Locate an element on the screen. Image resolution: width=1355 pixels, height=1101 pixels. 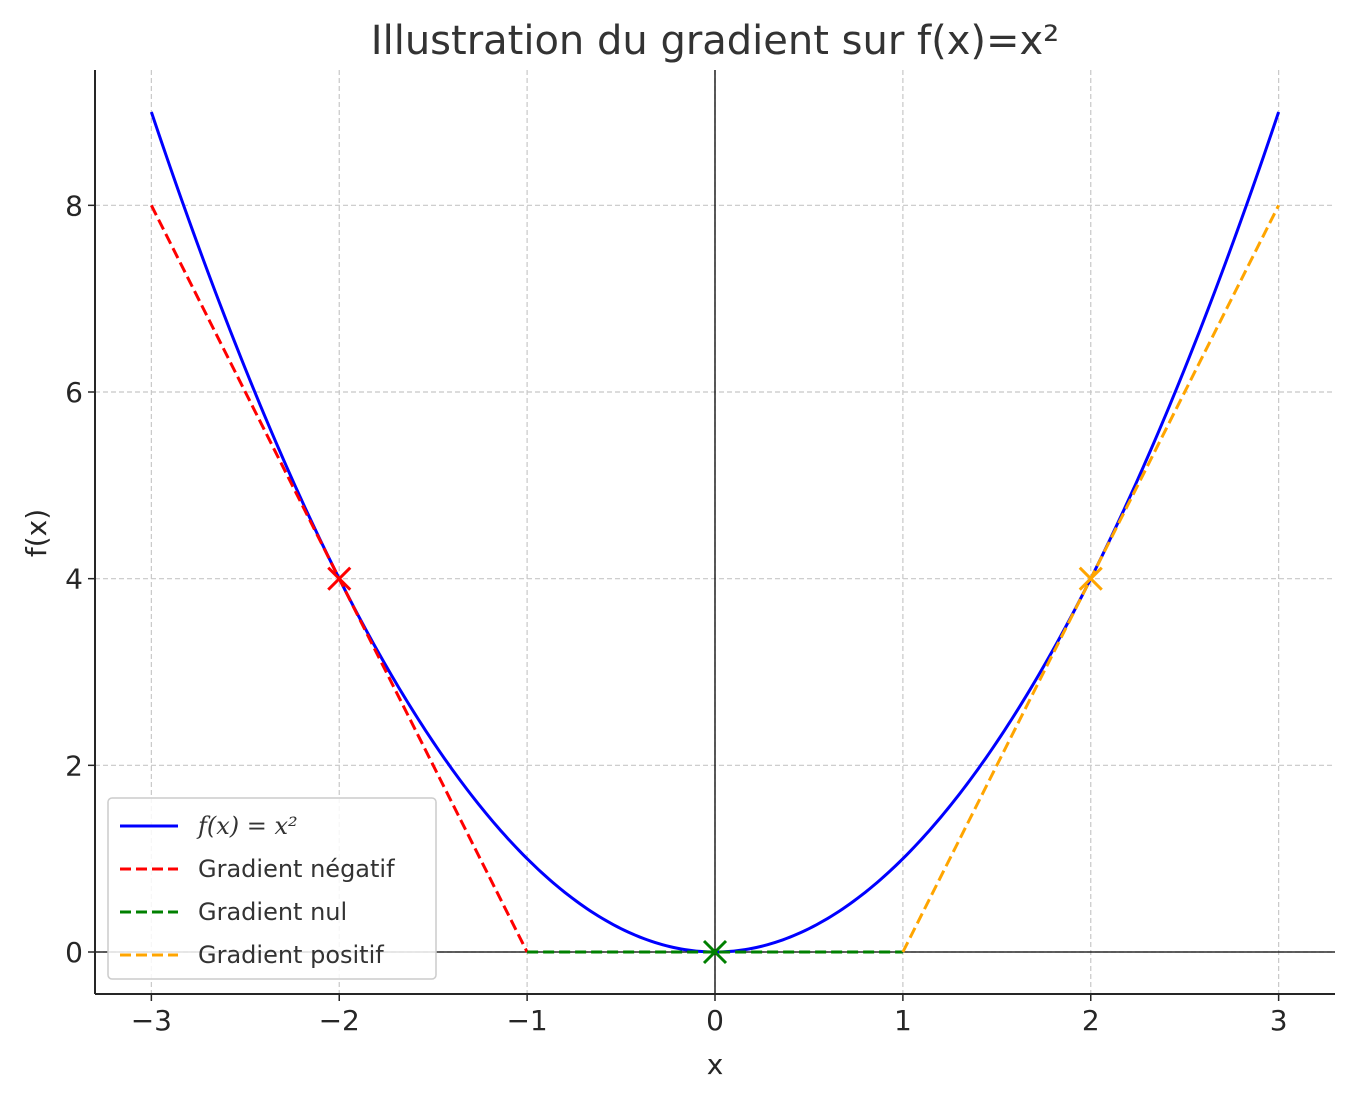
legend-label-2: Gradient nul is located at coordinates (272, 912).